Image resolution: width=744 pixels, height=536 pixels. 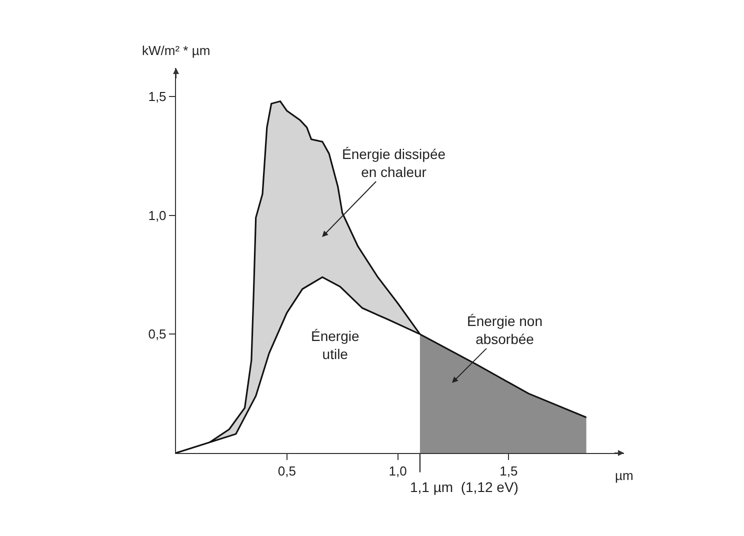 What do you see at coordinates (157, 96) in the screenshot?
I see `y-tick-label: 1,5` at bounding box center [157, 96].